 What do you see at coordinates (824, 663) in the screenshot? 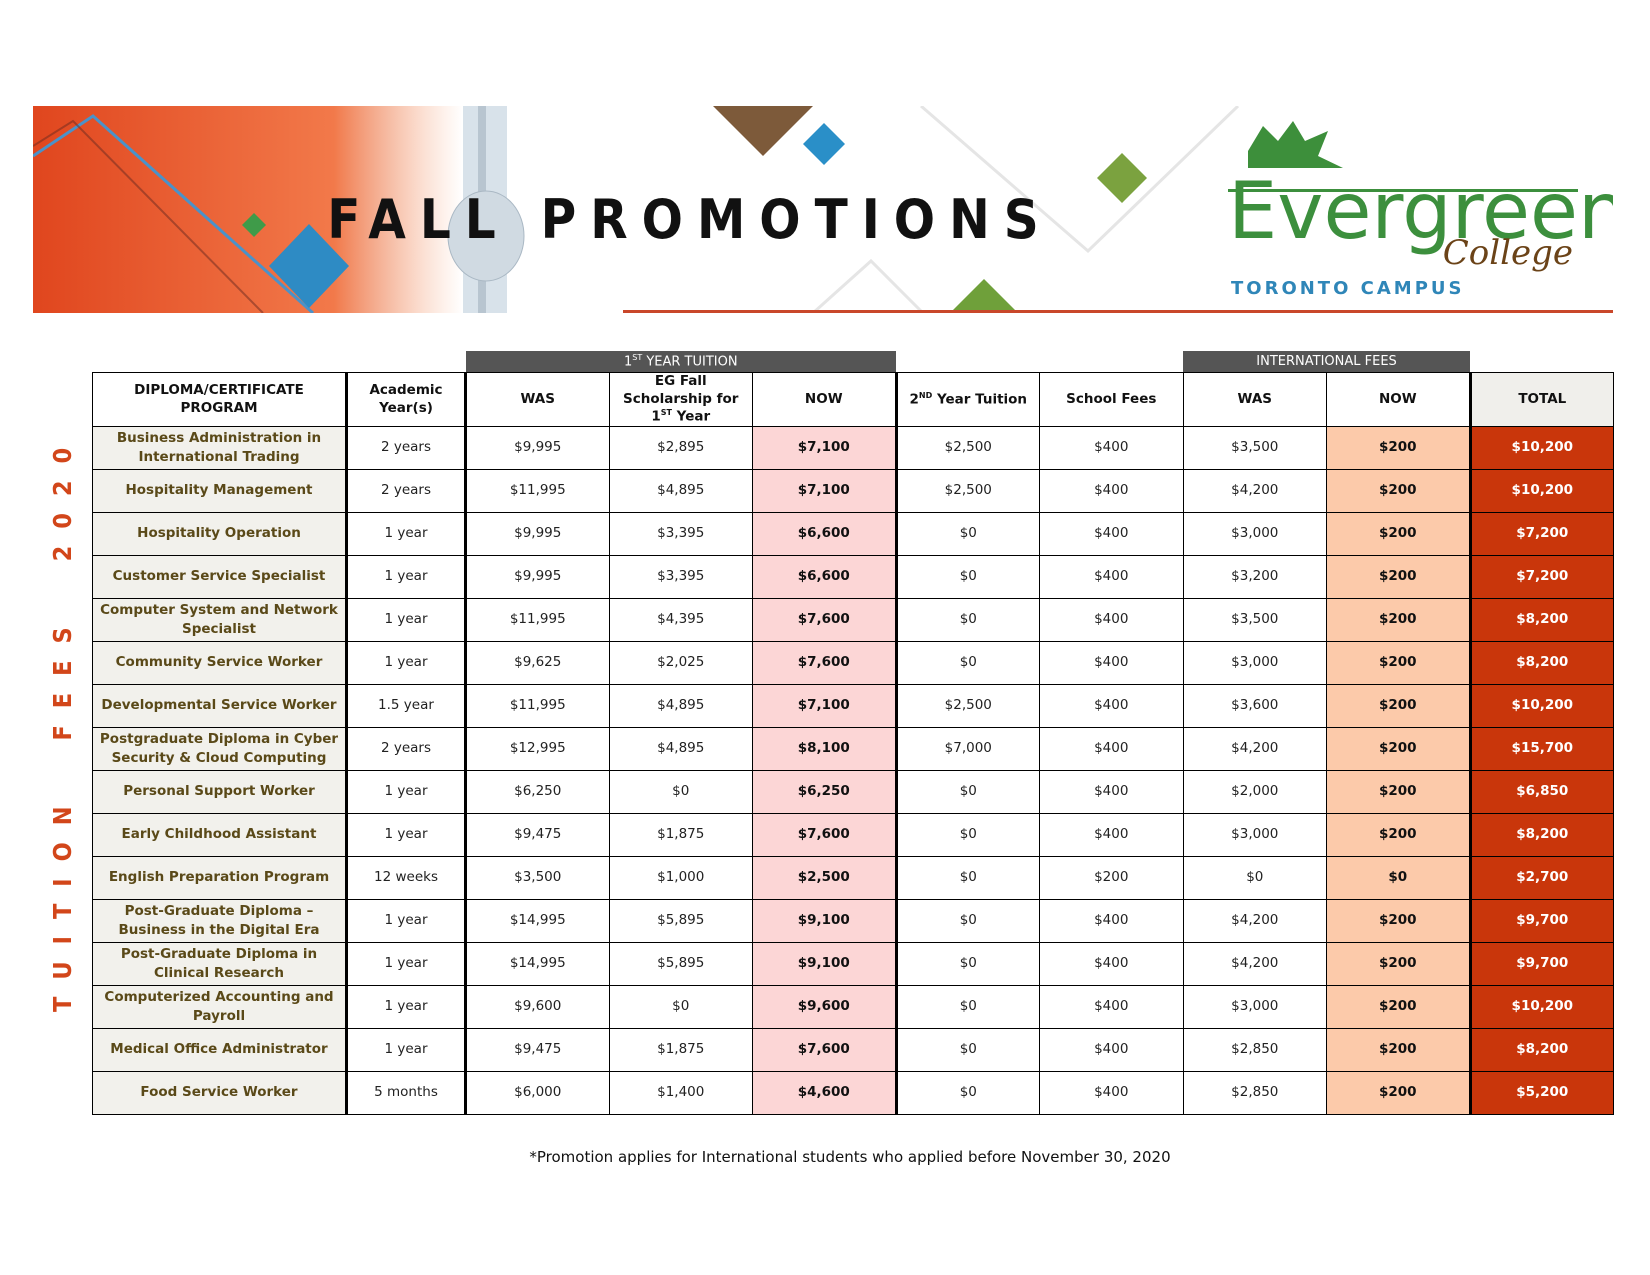
I see `cell: $7,600` at bounding box center [824, 663].